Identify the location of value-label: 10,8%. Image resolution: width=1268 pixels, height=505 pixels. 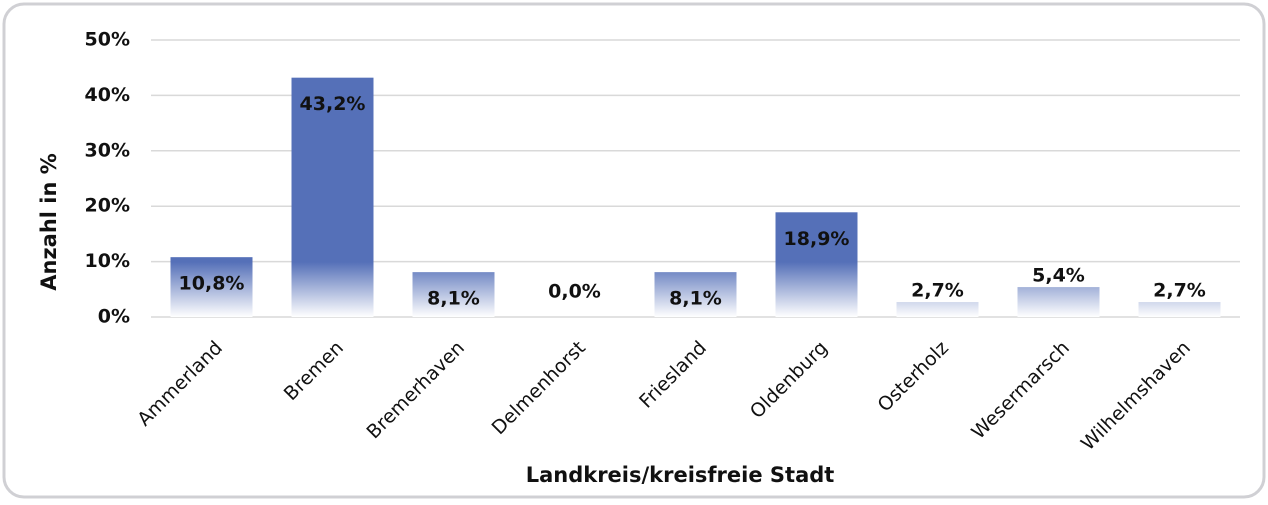
(212, 284).